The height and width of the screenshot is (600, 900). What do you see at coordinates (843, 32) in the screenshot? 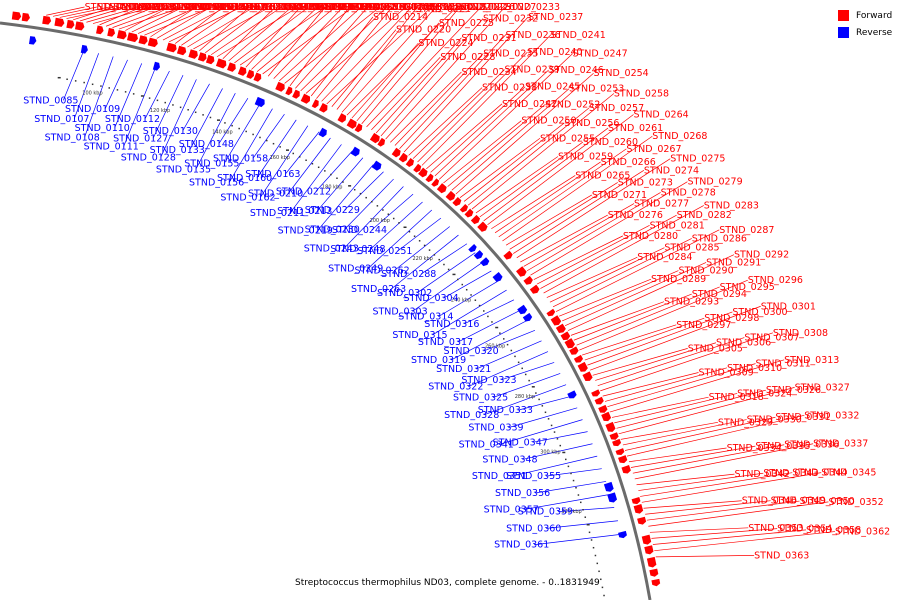
I see `reverse-swatch` at bounding box center [843, 32].